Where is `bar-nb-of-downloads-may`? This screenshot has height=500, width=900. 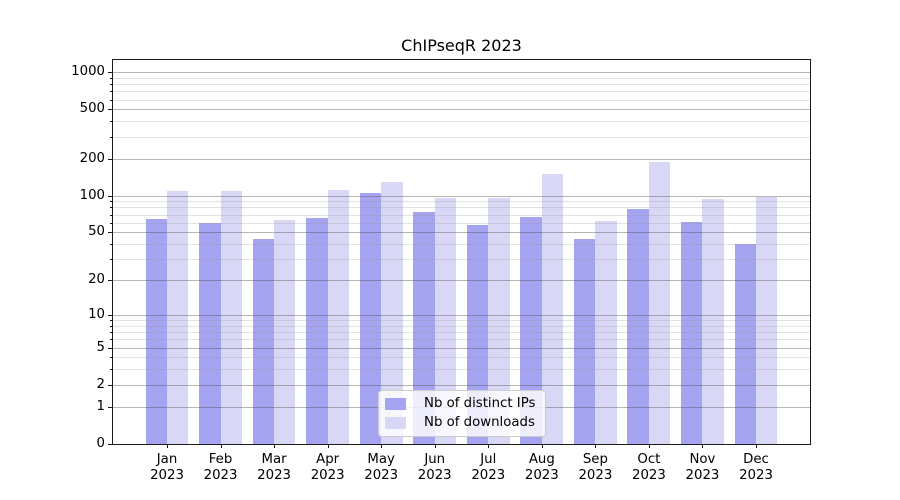
bar-nb-of-downloads-may is located at coordinates (392, 312).